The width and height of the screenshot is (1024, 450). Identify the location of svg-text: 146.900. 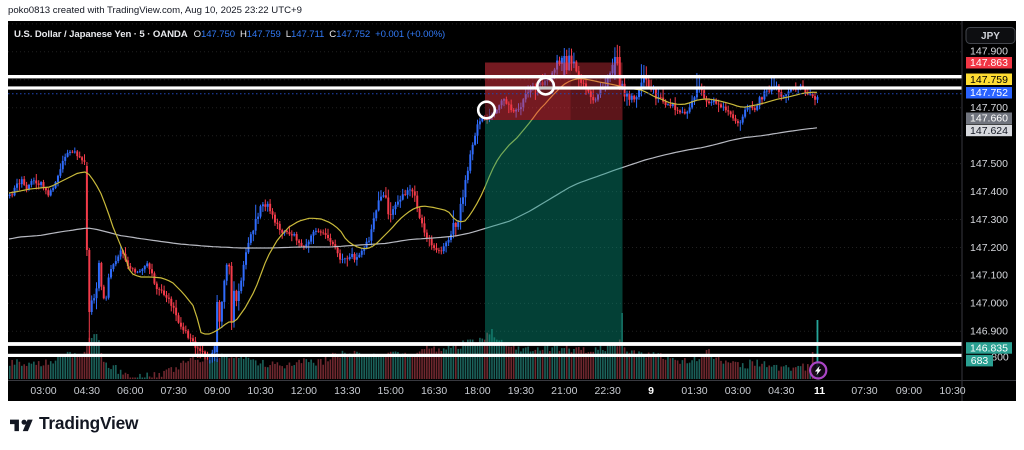
(989, 332).